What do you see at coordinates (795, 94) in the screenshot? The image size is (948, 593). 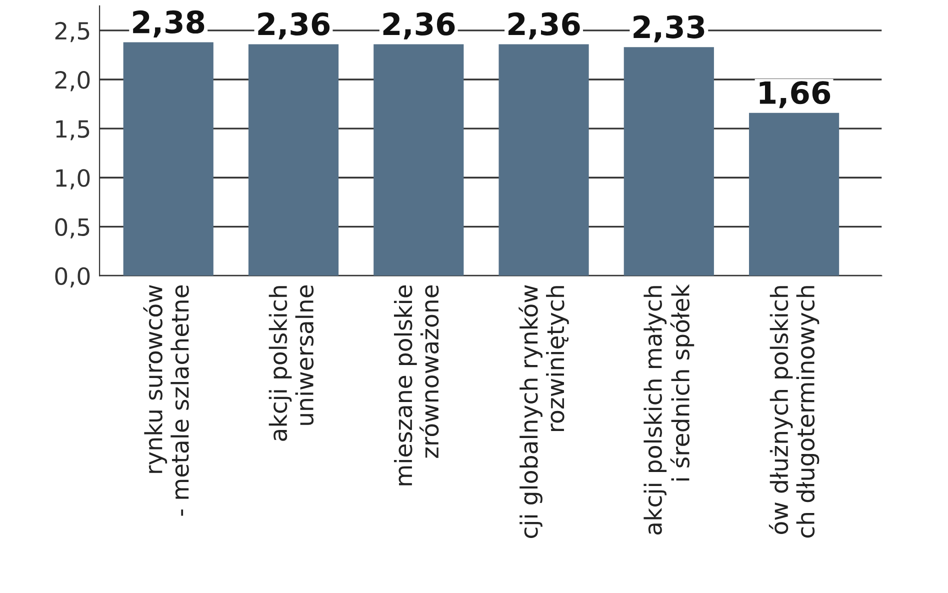 I see `data-label: 1,66` at bounding box center [795, 94].